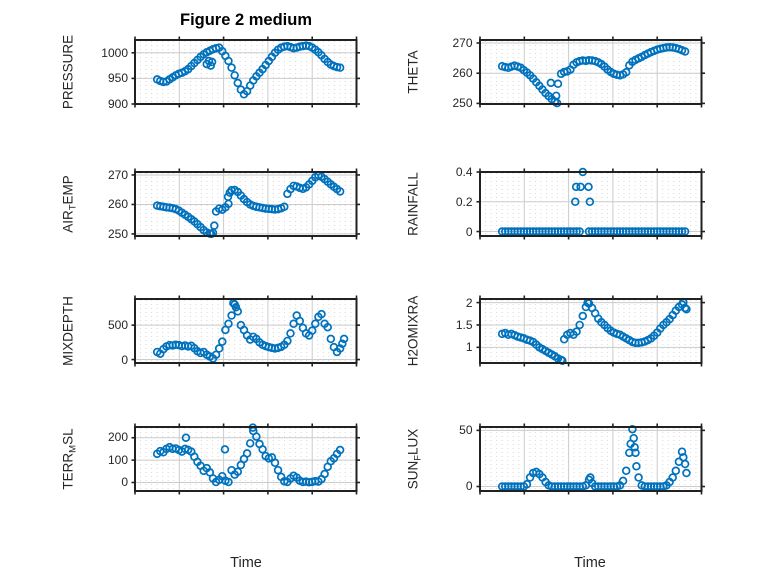 This screenshot has width=778, height=583. What do you see at coordinates (469, 231) in the screenshot?
I see `rainfall-y-tick-label: 0` at bounding box center [469, 231].